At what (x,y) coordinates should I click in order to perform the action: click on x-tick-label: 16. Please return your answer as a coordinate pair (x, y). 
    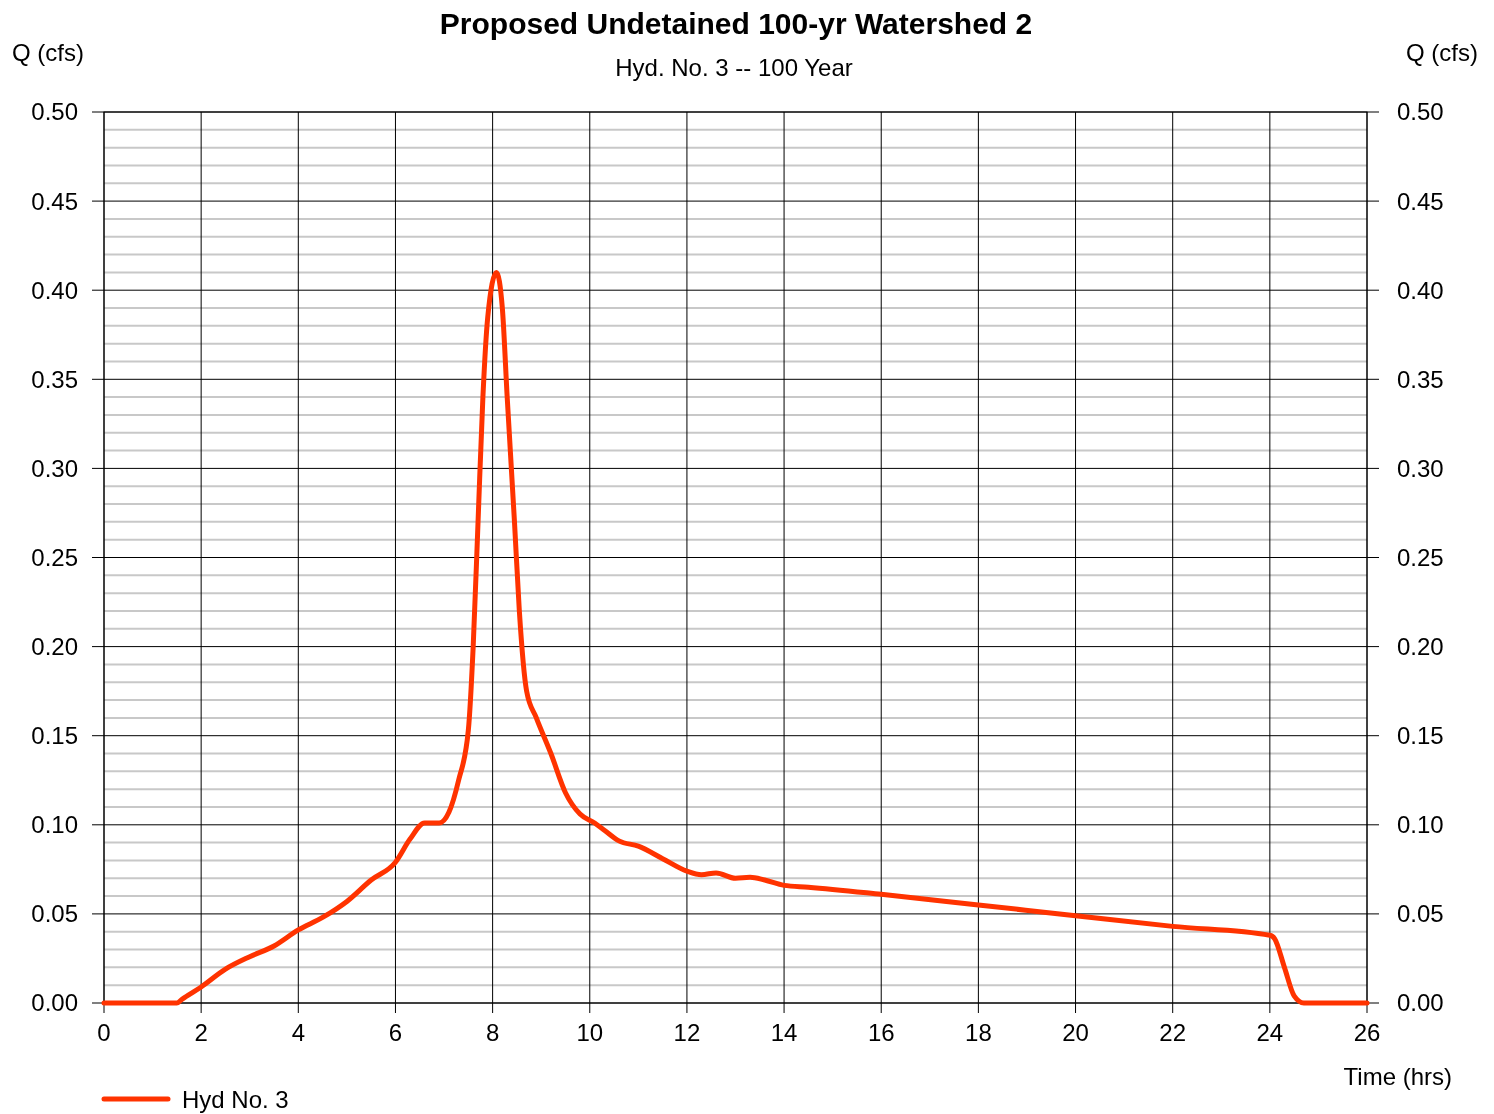
    Looking at the image, I should click on (881, 1032).